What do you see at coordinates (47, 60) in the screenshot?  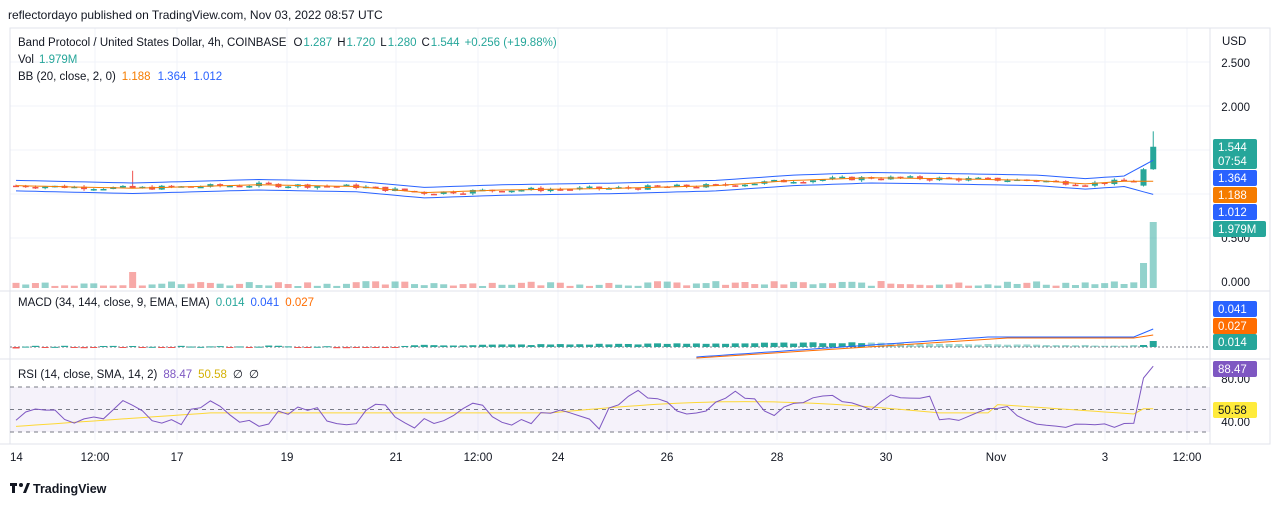 I see `volume-legend: Vol 1.979M` at bounding box center [47, 60].